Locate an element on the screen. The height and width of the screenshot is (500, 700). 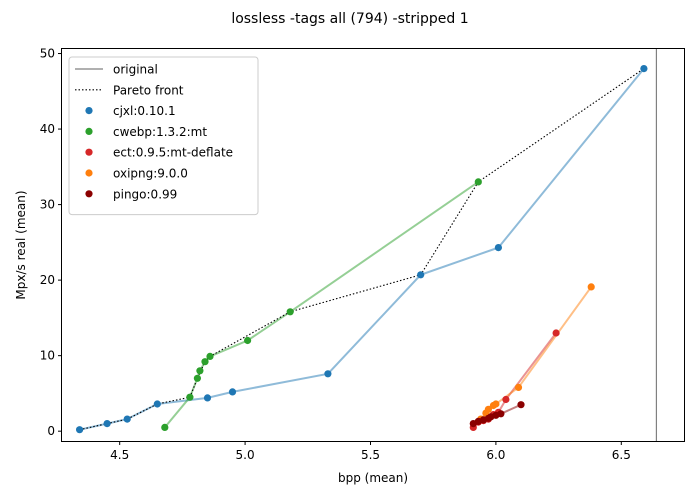
legend-label: ect:0.9.5:mt-deflate is located at coordinates (173, 153).